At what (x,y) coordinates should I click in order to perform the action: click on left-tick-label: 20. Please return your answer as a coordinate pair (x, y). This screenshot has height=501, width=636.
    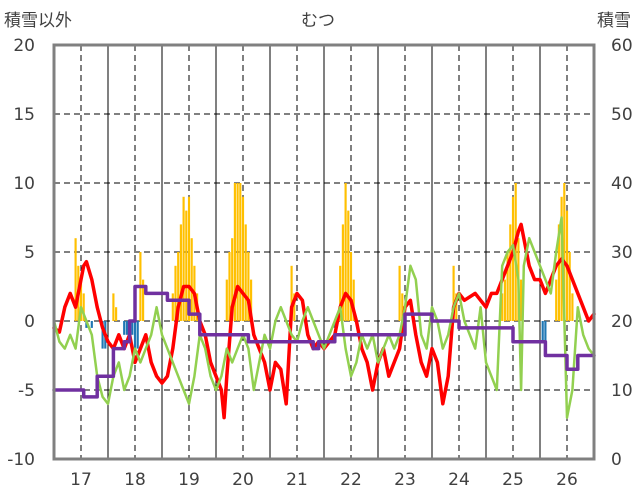
    Looking at the image, I should click on (24, 46).